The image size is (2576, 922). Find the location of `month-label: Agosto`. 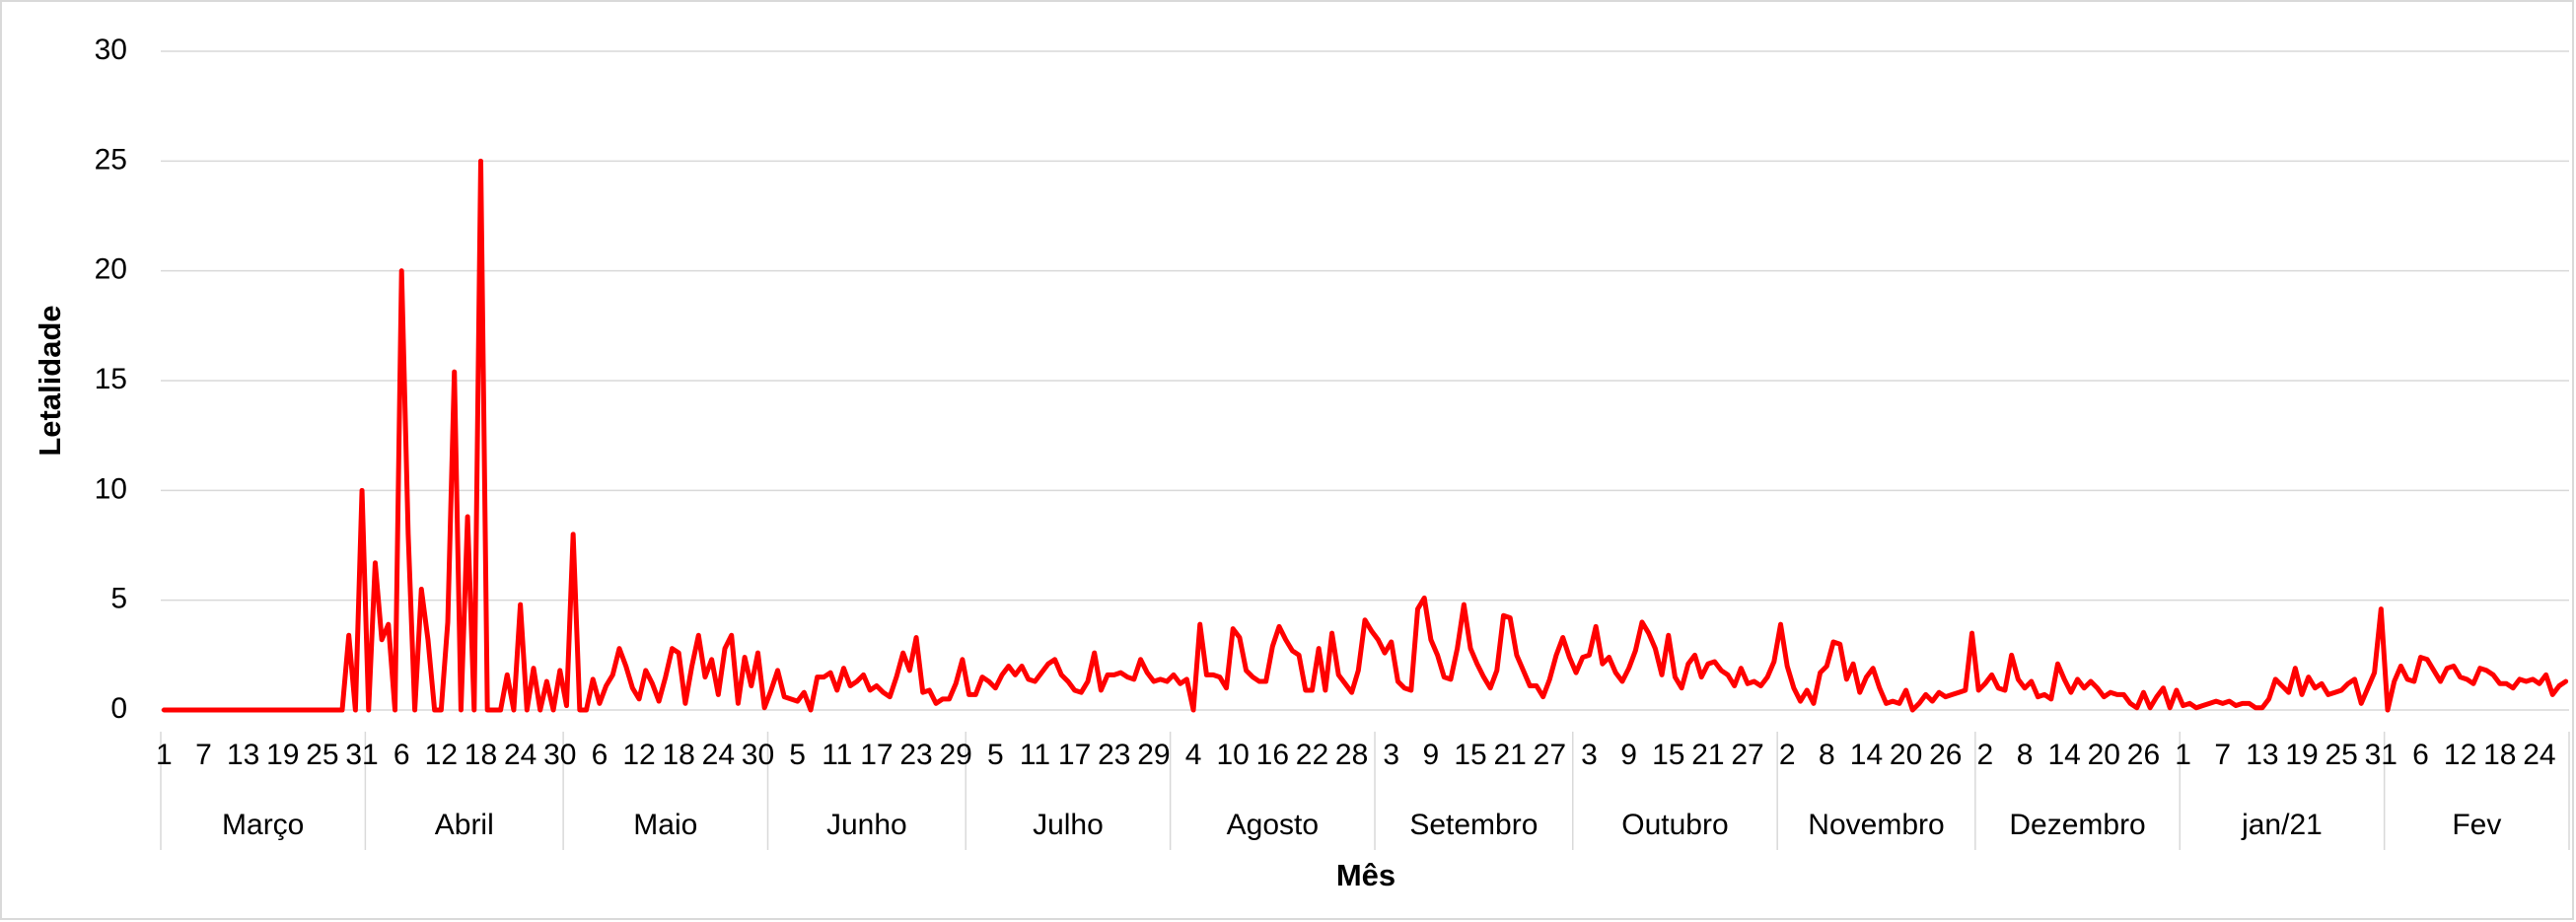

month-label: Agosto is located at coordinates (1273, 825).